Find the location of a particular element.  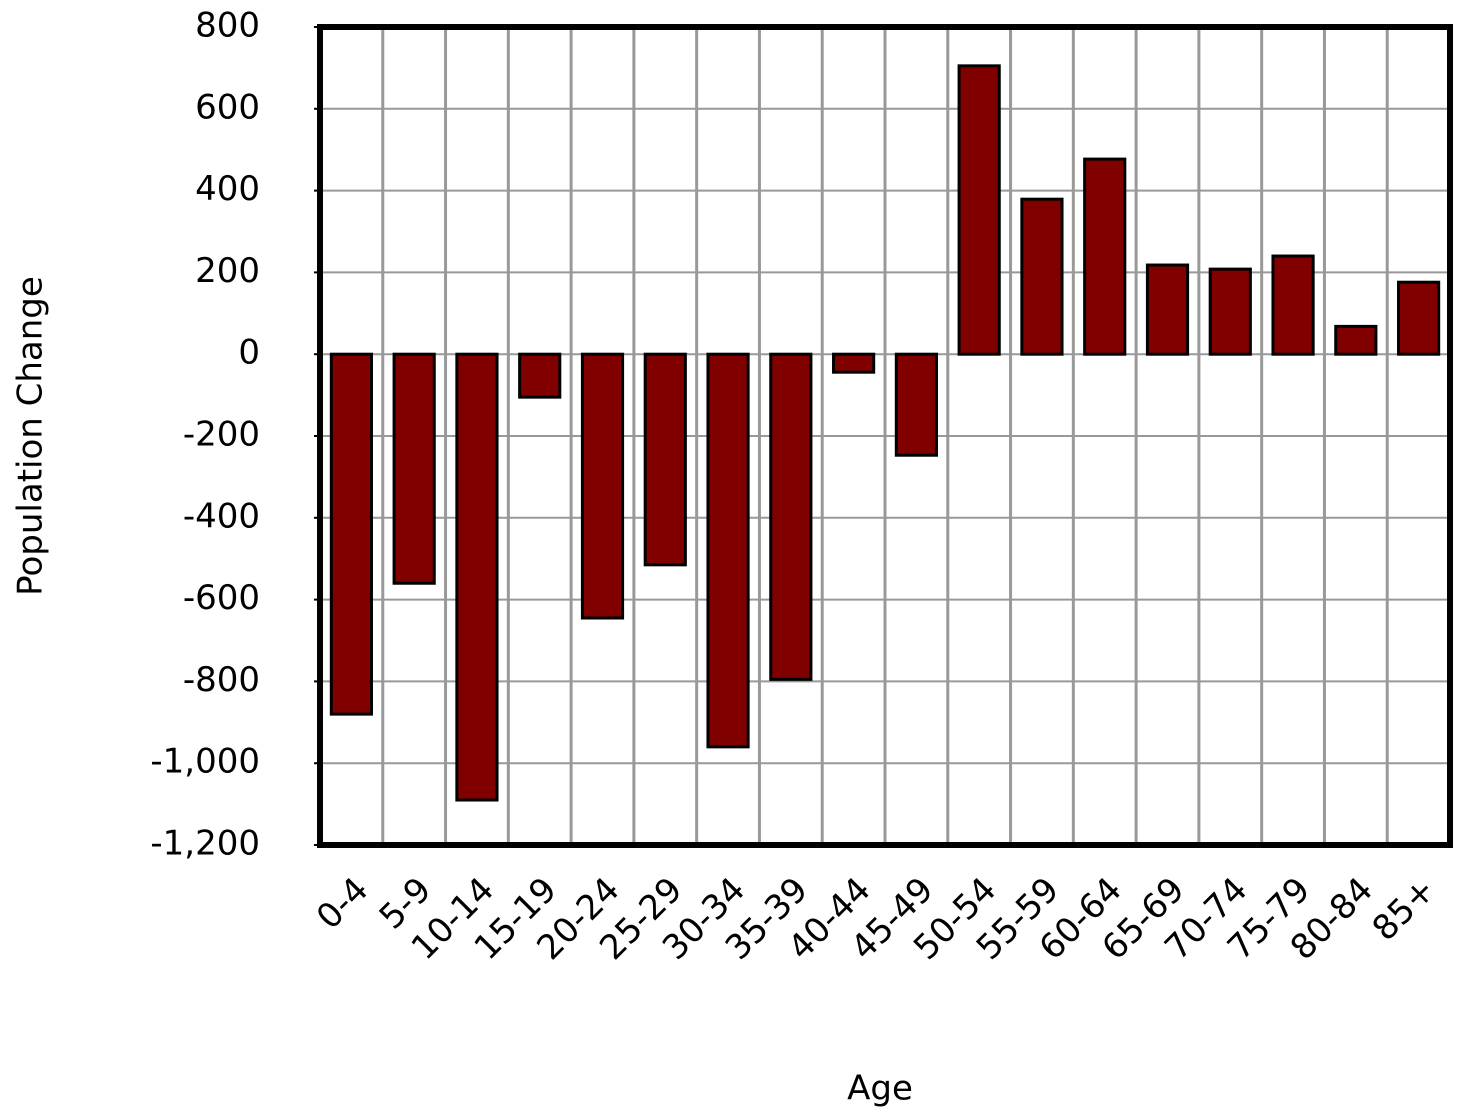

x-tick-label: 85+ is located at coordinates (1404, 909).